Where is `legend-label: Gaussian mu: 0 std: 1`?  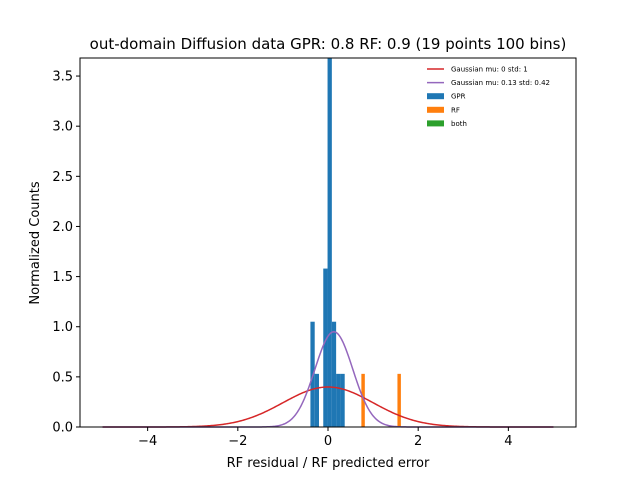 legend-label: Gaussian mu: 0 std: 1 is located at coordinates (489, 70).